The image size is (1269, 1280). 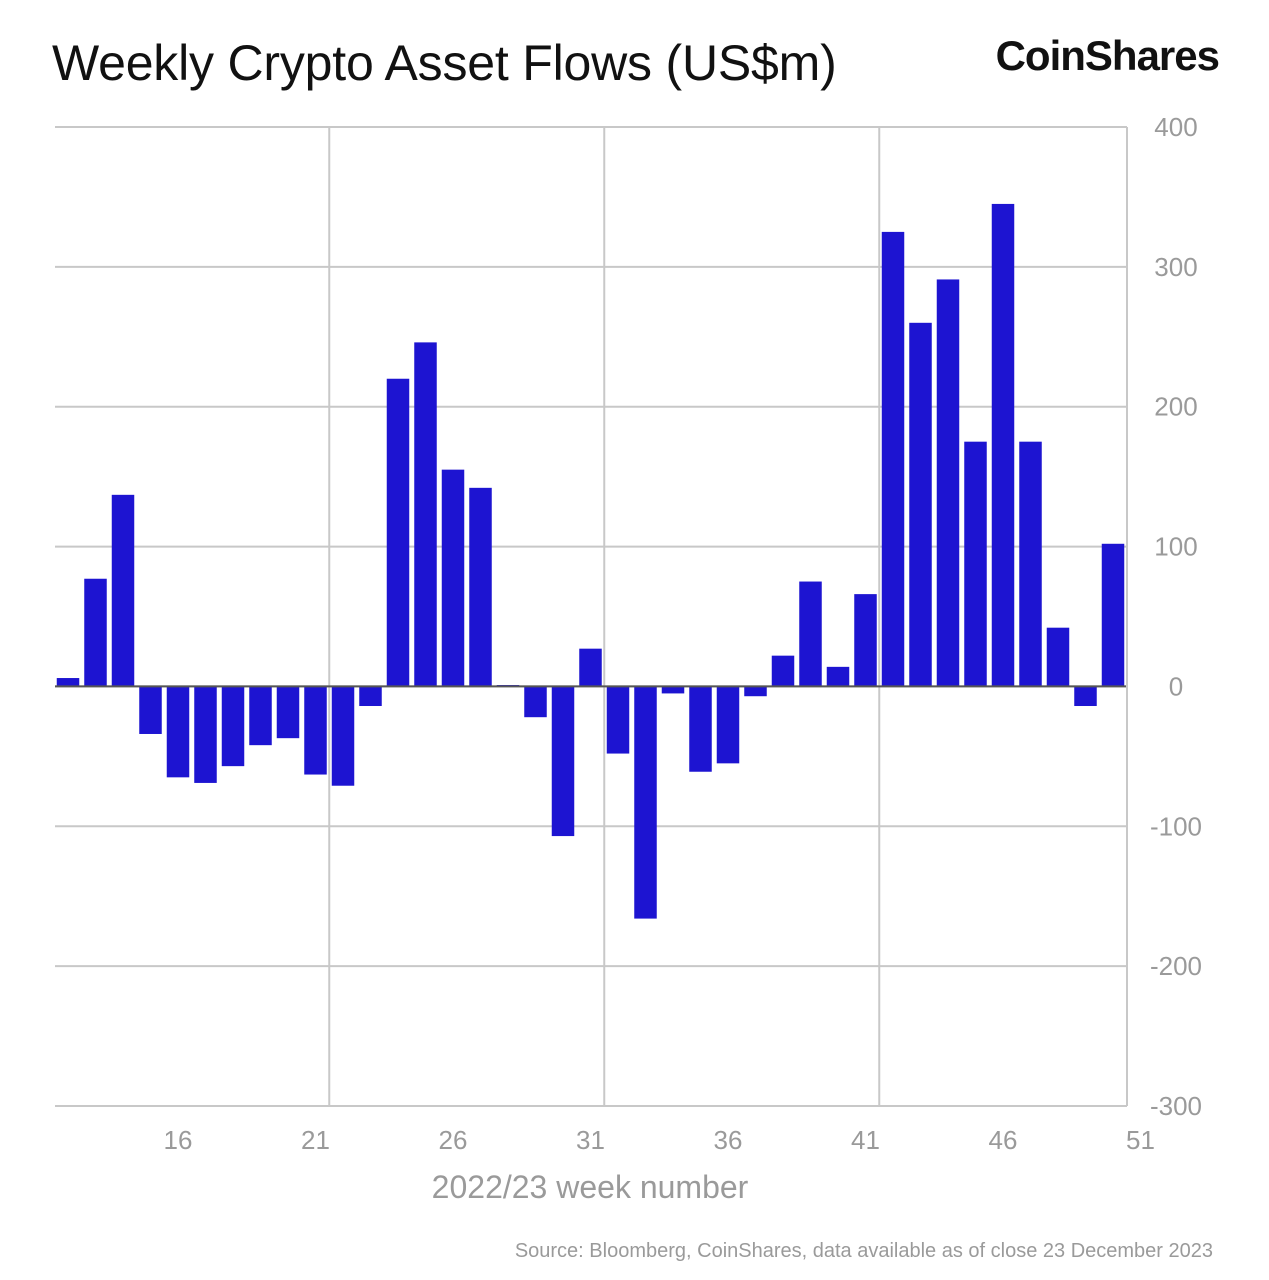 I want to click on x-tick-16: 16, so click(x=178, y=1140).